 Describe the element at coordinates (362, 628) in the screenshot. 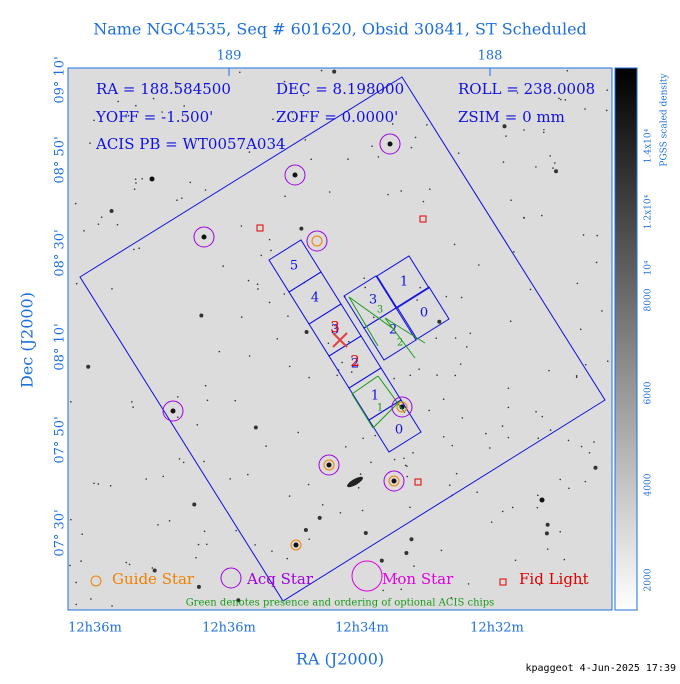

I see `bottom-tick-label: 12h34m` at that location.